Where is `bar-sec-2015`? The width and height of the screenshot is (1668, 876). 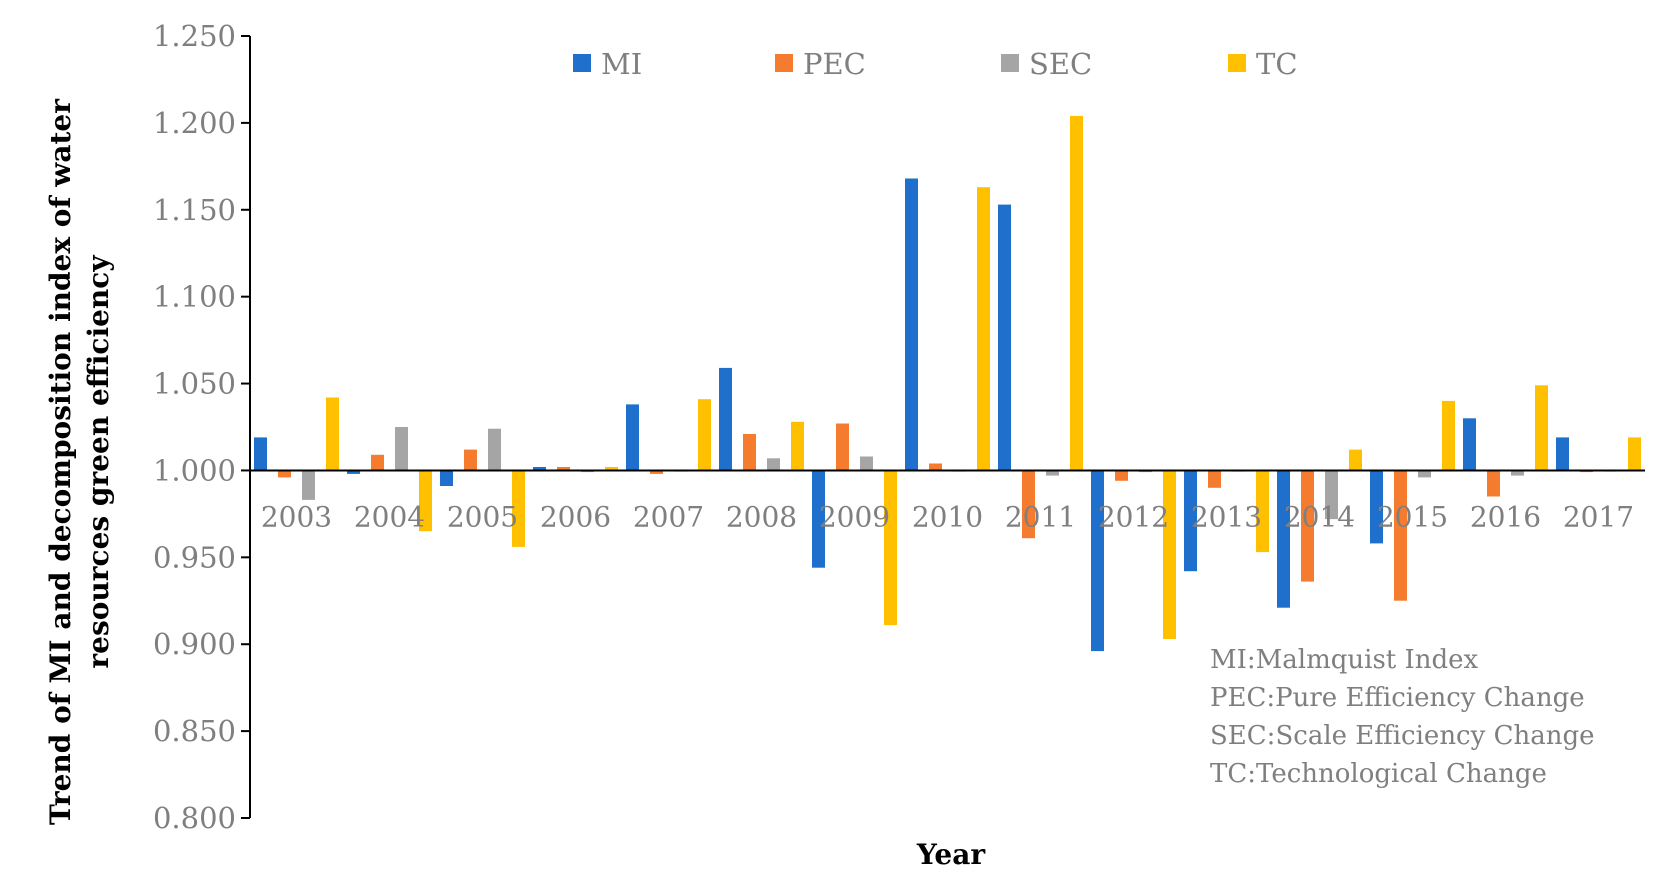 bar-sec-2015 is located at coordinates (1424, 474).